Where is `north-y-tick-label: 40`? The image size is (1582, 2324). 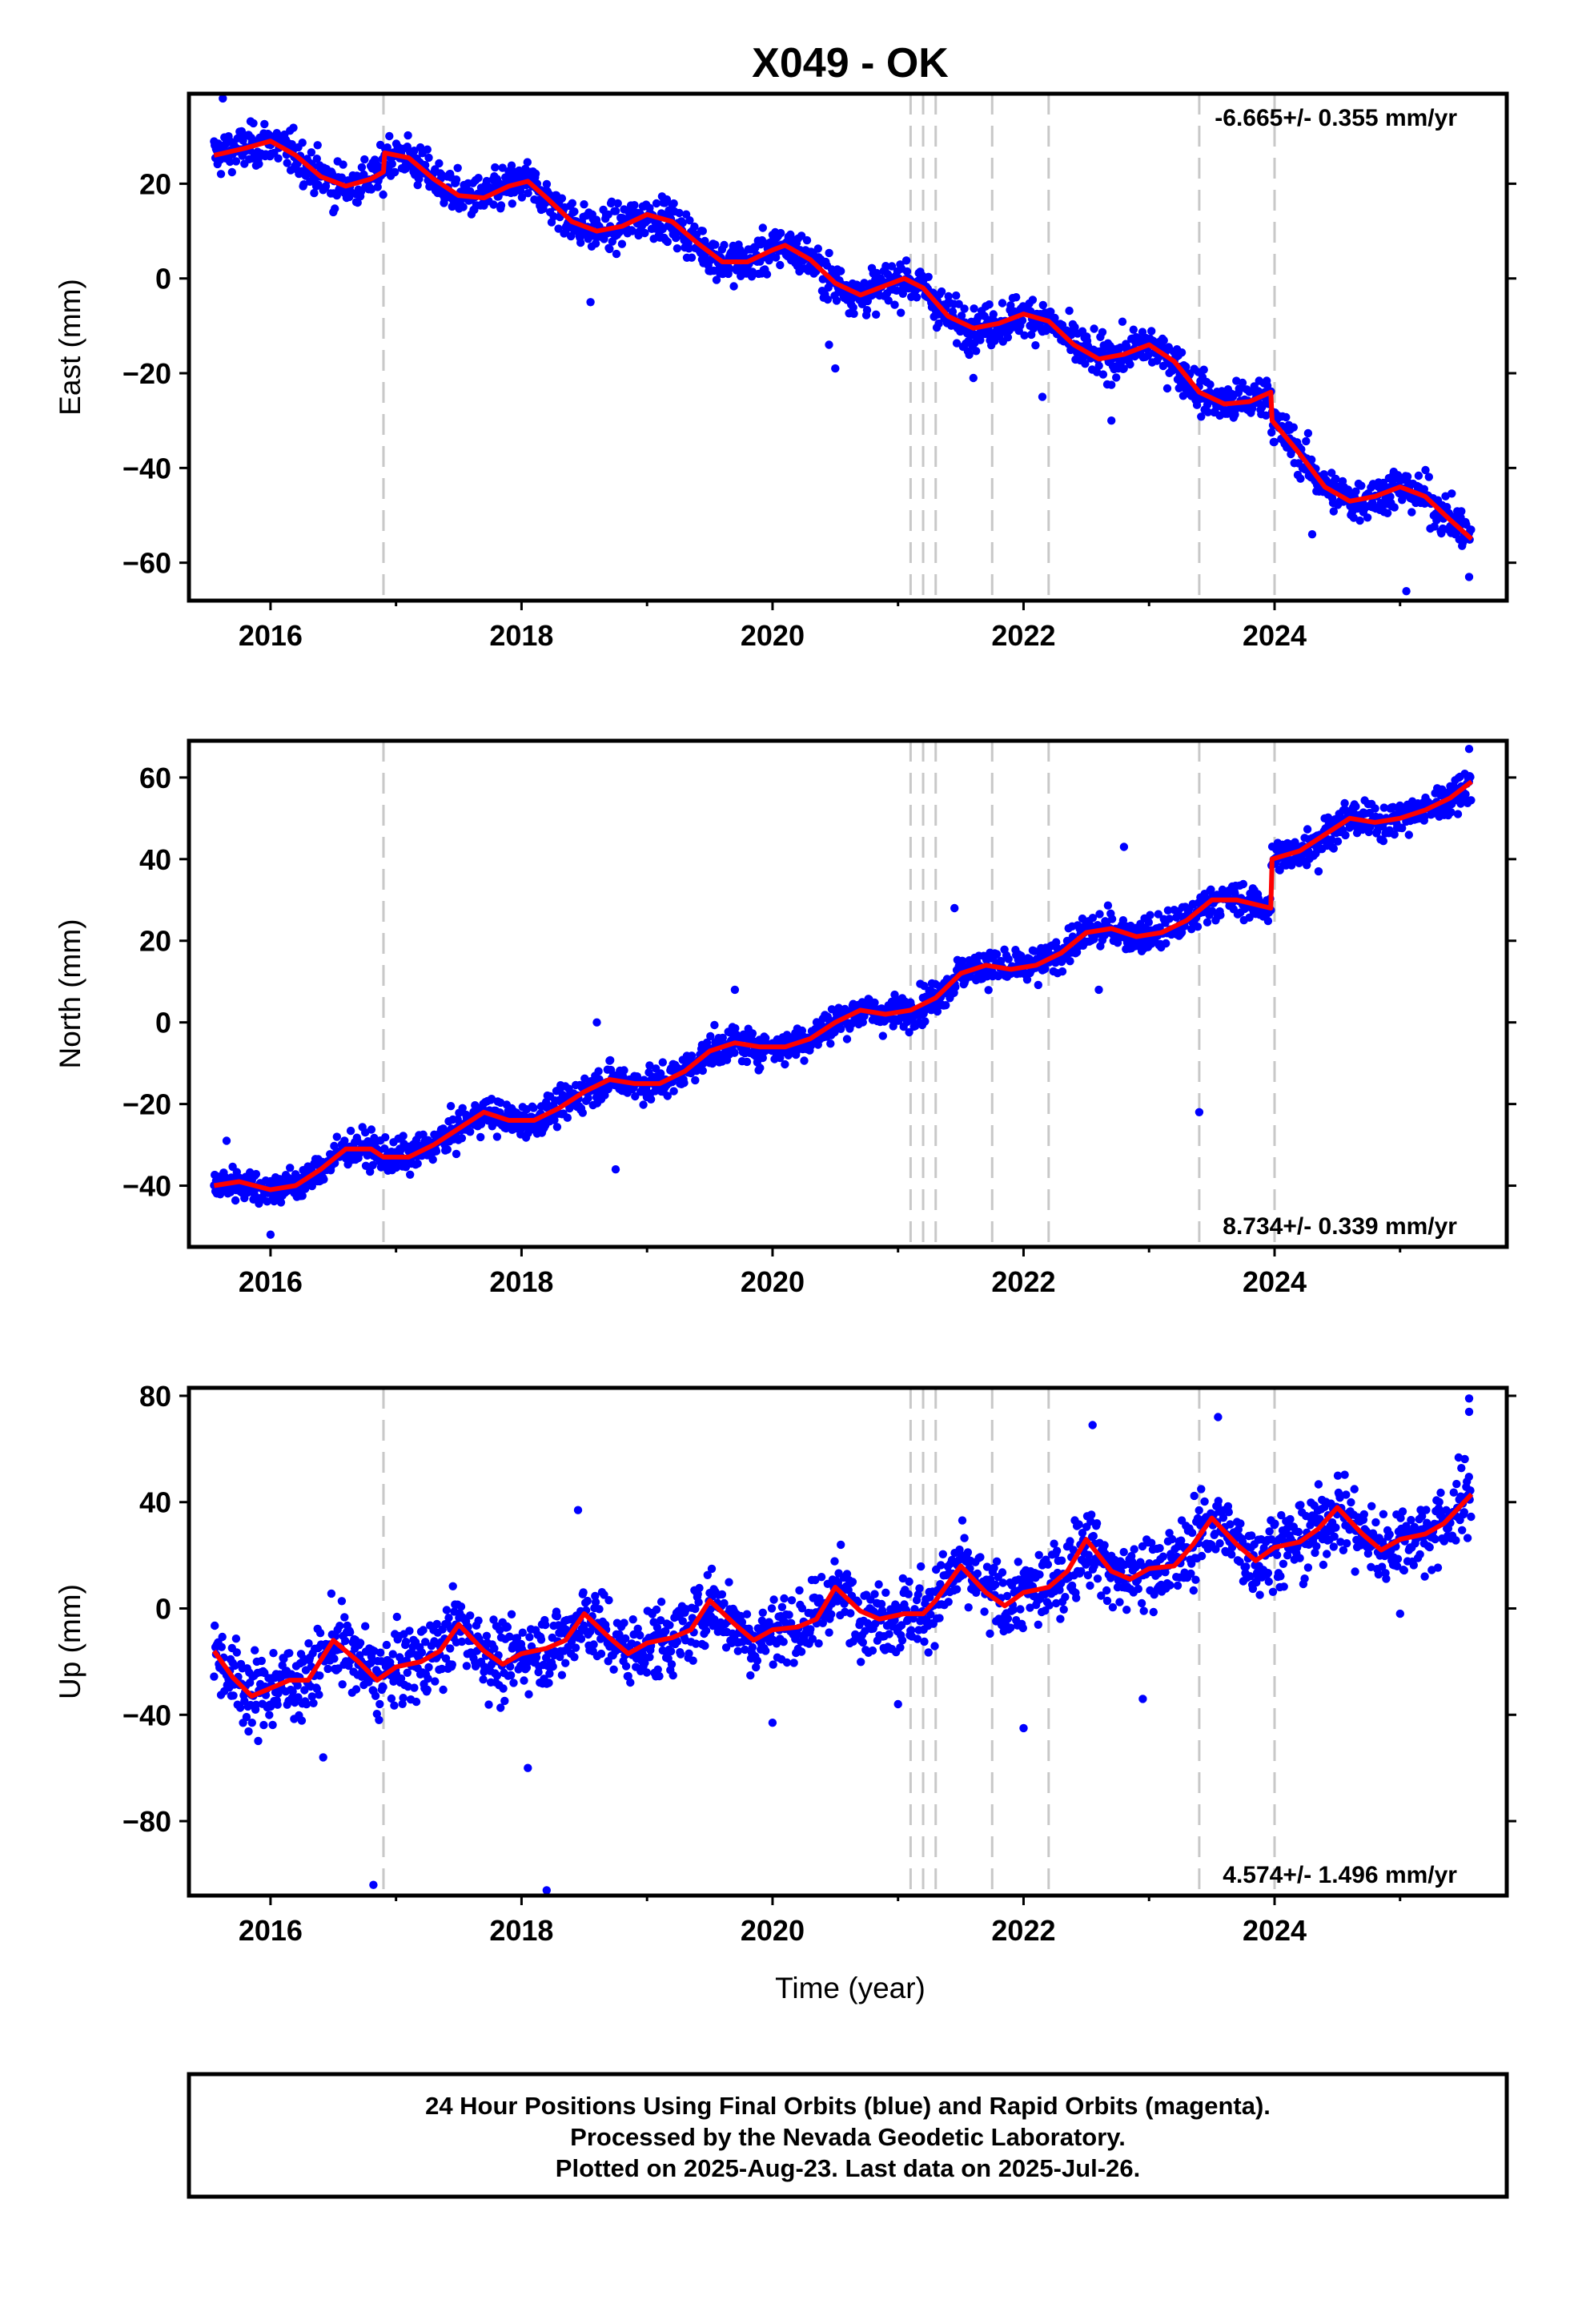 north-y-tick-label: 40 is located at coordinates (155, 859).